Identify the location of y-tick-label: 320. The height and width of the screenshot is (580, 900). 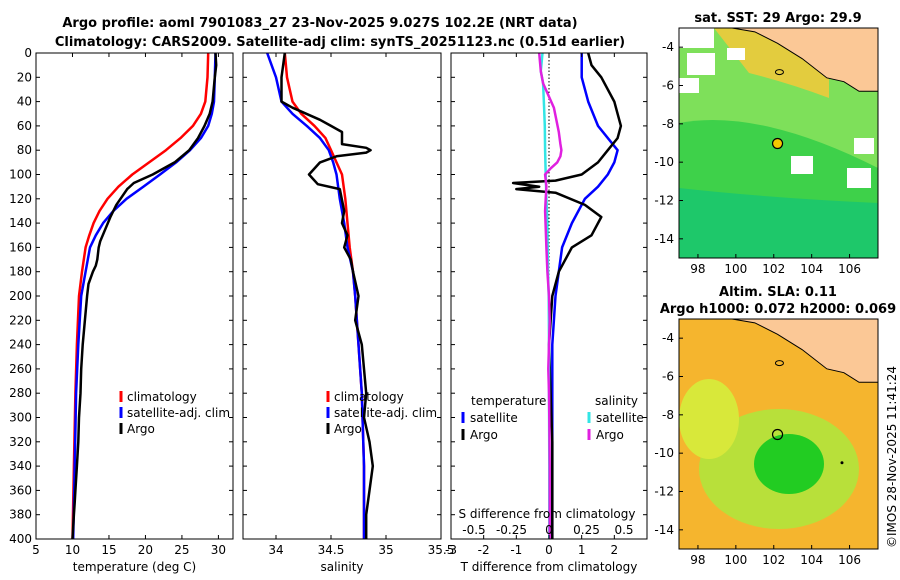
(20, 442).